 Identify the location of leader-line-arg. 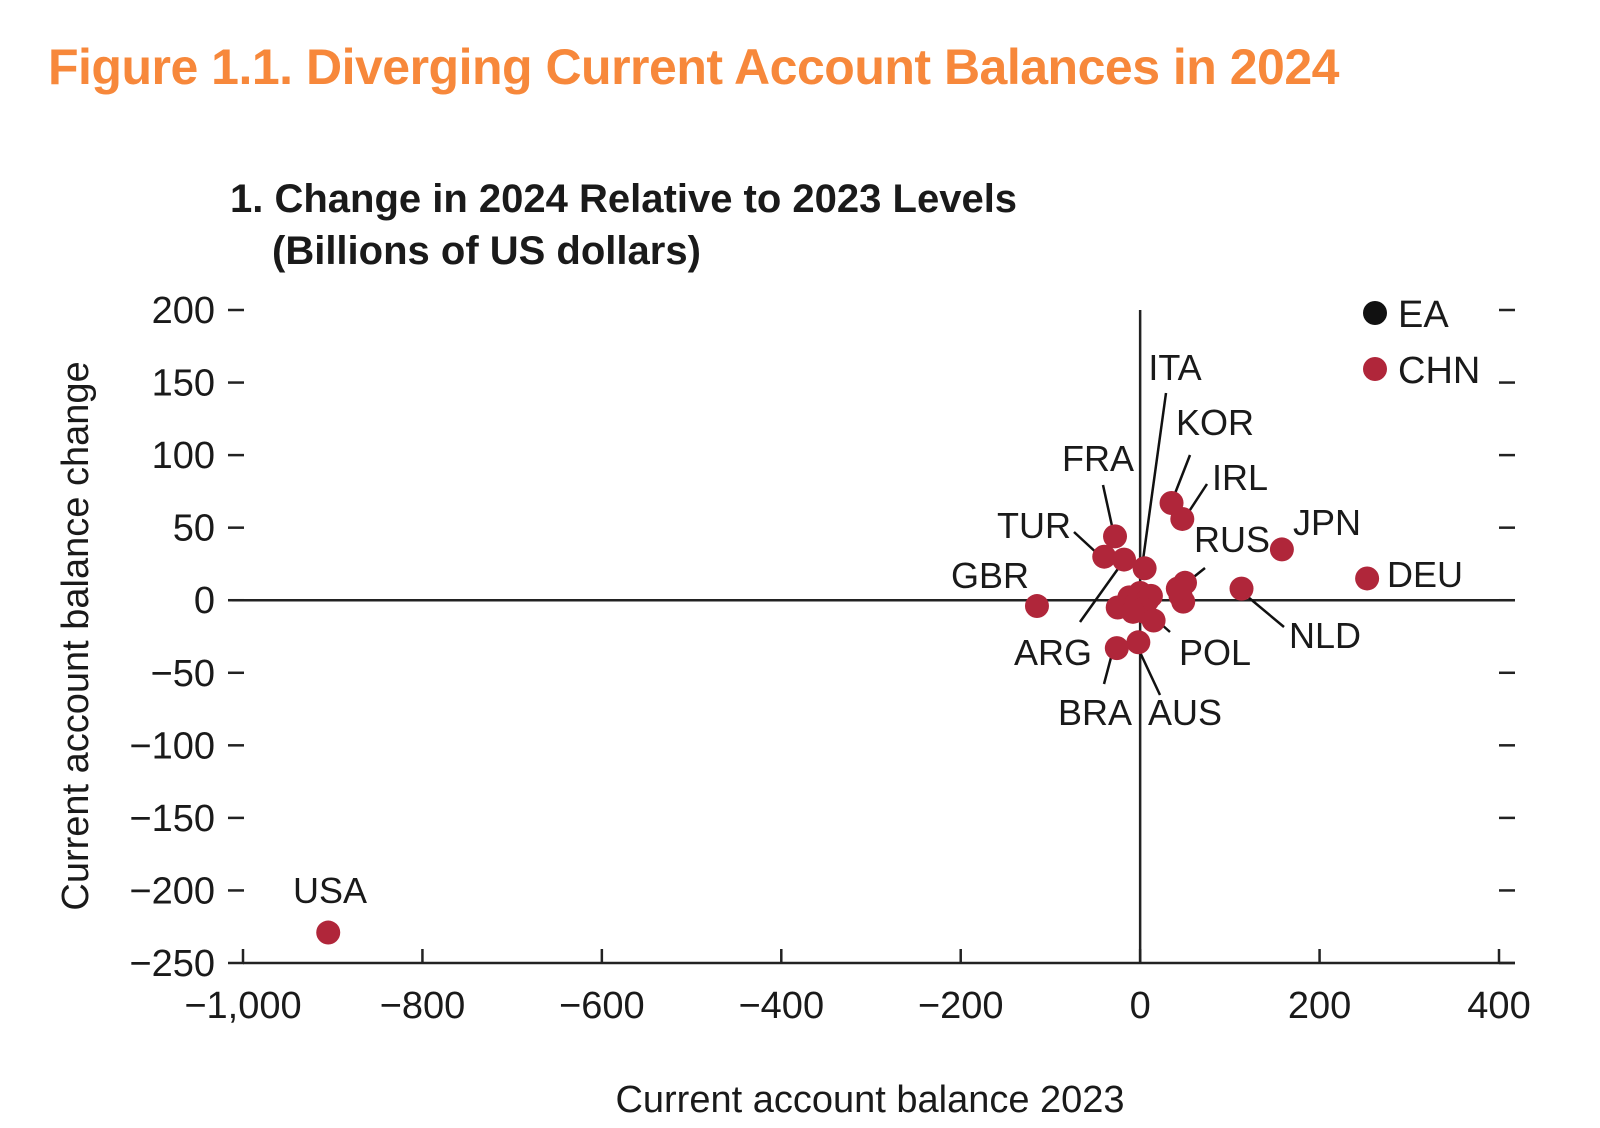
(1100, 594).